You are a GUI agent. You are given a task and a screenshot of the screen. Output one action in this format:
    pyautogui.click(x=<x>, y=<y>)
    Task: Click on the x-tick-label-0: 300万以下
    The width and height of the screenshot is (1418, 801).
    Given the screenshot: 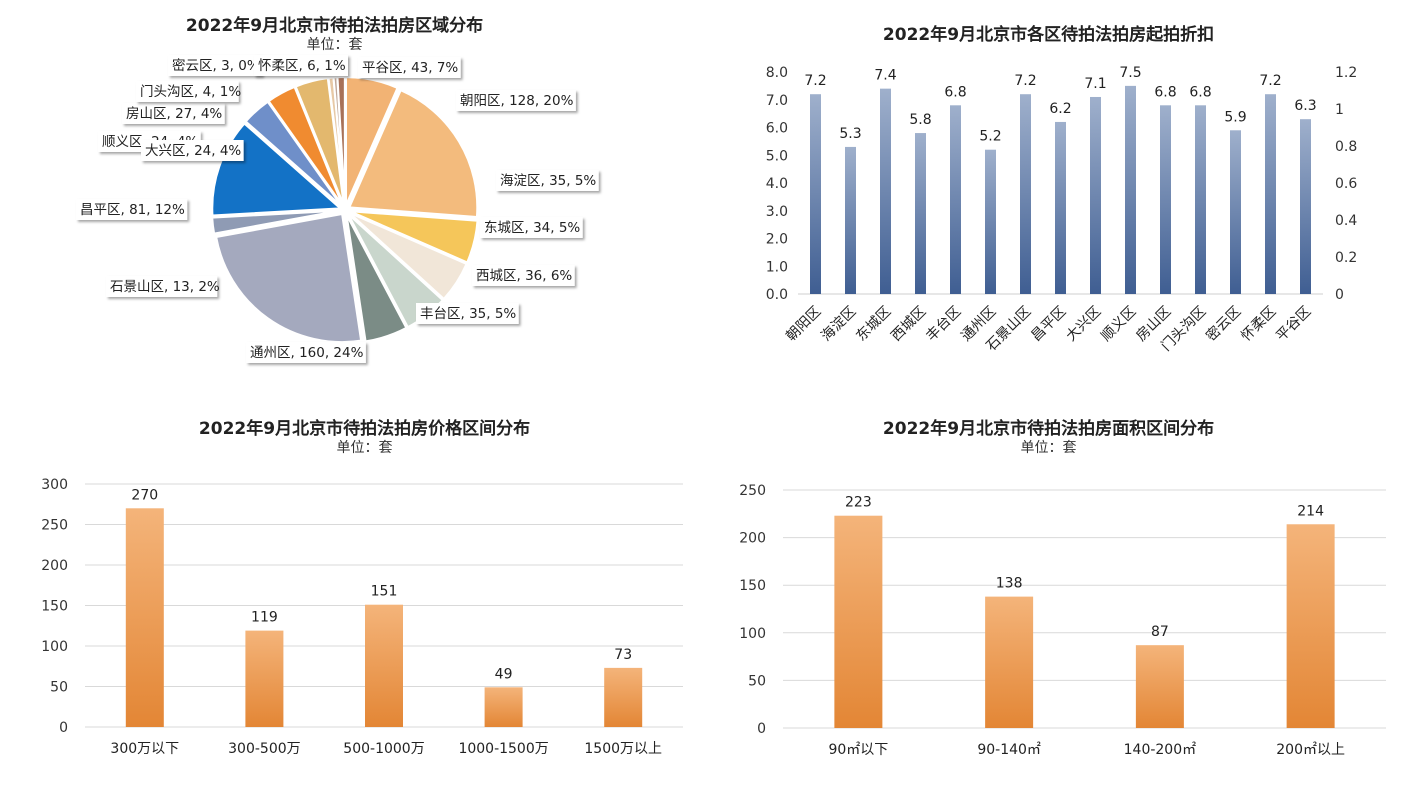 What is the action you would take?
    pyautogui.click(x=144, y=749)
    